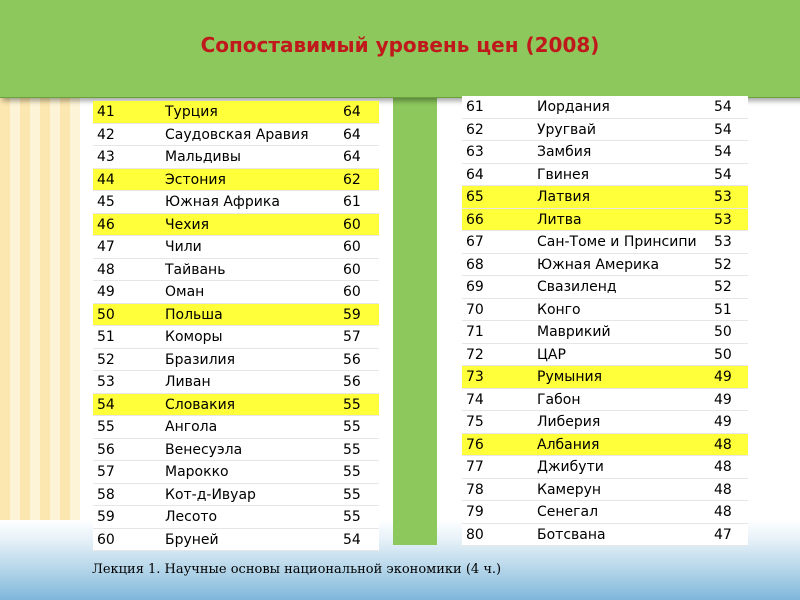 The image size is (800, 600). What do you see at coordinates (570, 377) in the screenshot?
I see `country-cell: Румыния` at bounding box center [570, 377].